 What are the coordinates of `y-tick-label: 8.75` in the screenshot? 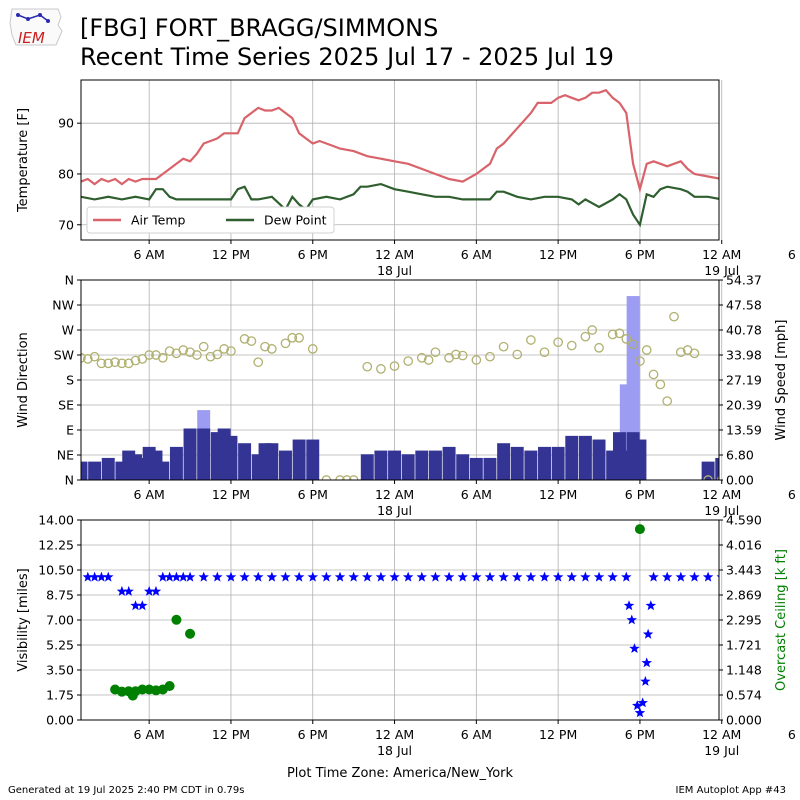 It's located at (60, 595).